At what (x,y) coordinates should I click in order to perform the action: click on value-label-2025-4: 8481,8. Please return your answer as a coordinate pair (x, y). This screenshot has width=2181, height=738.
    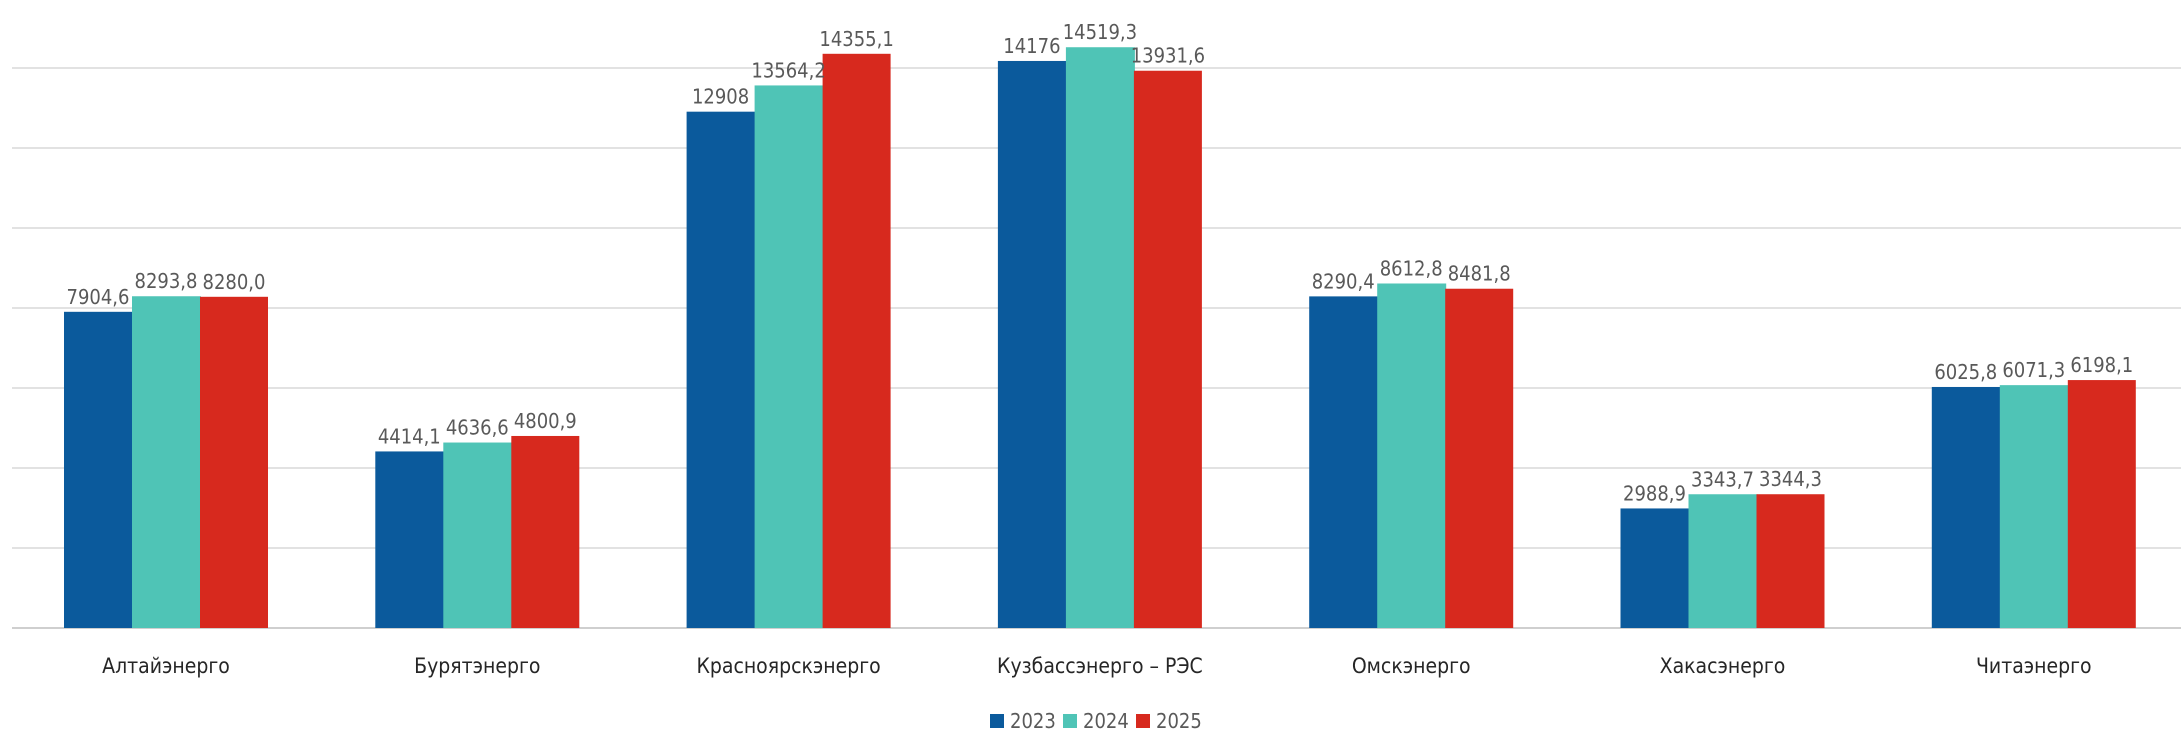
    Looking at the image, I should click on (1479, 274).